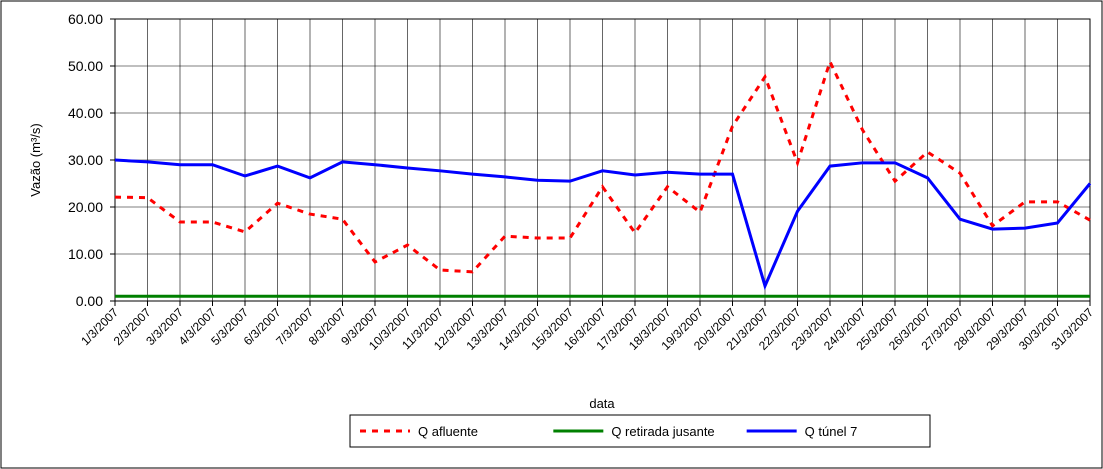  What do you see at coordinates (85, 66) in the screenshot?
I see `y-tick-label: 50.00` at bounding box center [85, 66].